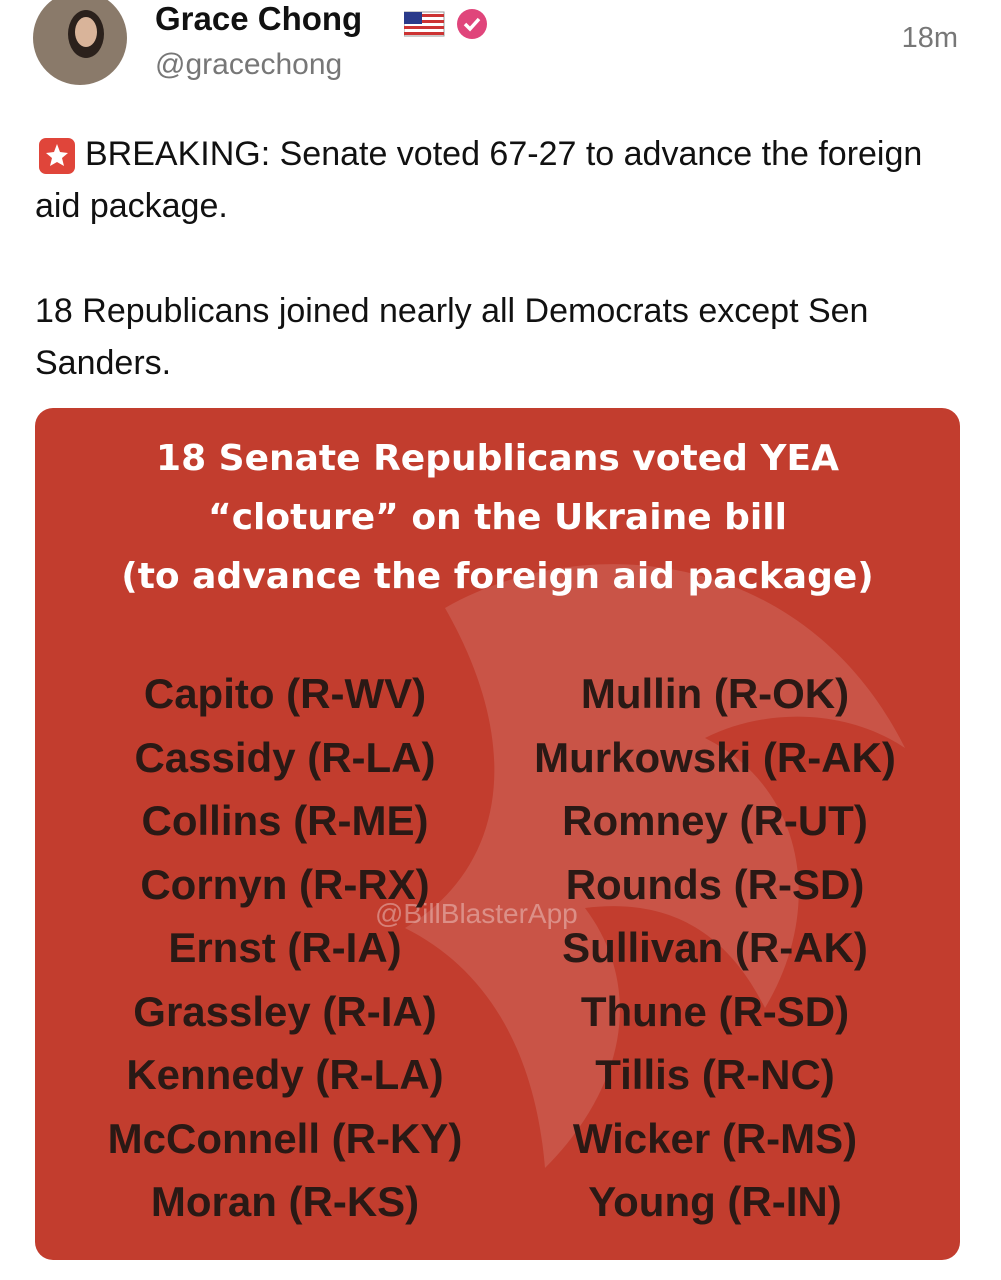 Image resolution: width=1001 pixels, height=1280 pixels. I want to click on senator: Cassidy (R-LA), so click(285, 757).